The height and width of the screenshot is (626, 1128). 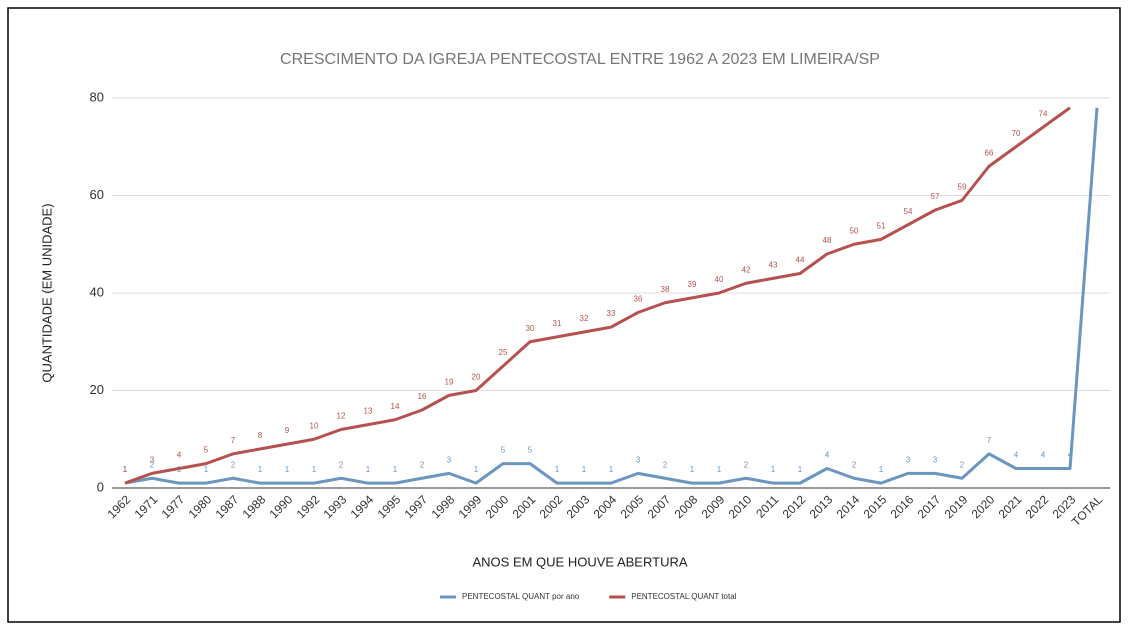 I want to click on data-label: 44, so click(x=800, y=260).